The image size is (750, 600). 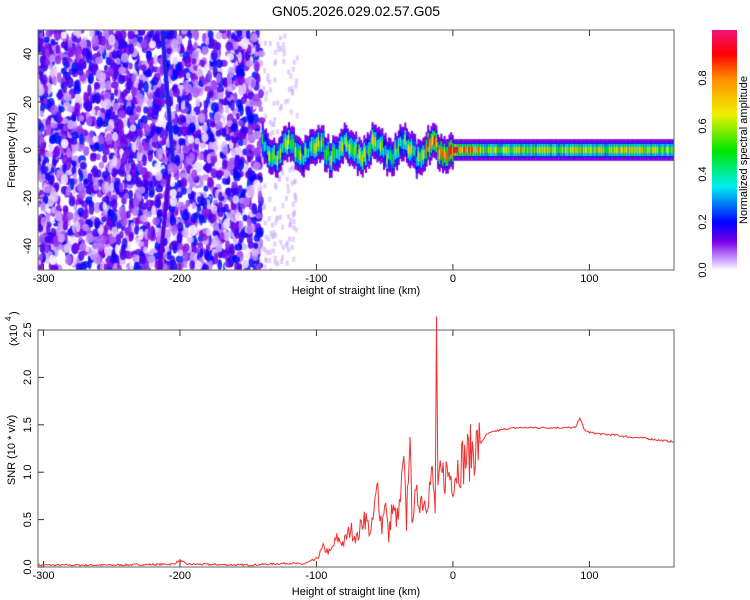 I want to click on y-tick-label: 1.5, so click(x=28, y=424).